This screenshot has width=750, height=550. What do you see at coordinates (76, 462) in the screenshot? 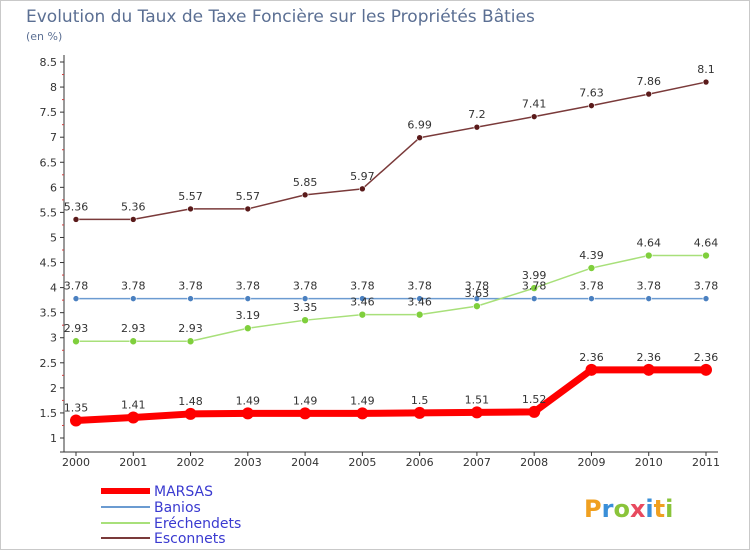
I see `x-tick-label: 2000` at bounding box center [76, 462].